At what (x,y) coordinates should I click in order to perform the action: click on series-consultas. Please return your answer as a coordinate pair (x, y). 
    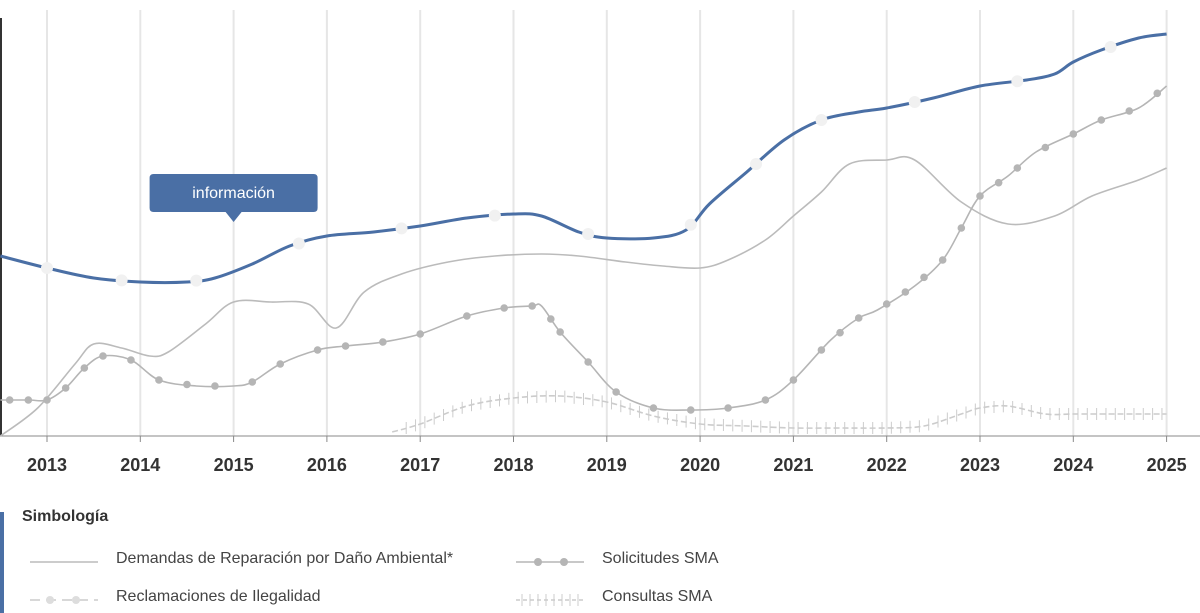
    Looking at the image, I should click on (779, 412).